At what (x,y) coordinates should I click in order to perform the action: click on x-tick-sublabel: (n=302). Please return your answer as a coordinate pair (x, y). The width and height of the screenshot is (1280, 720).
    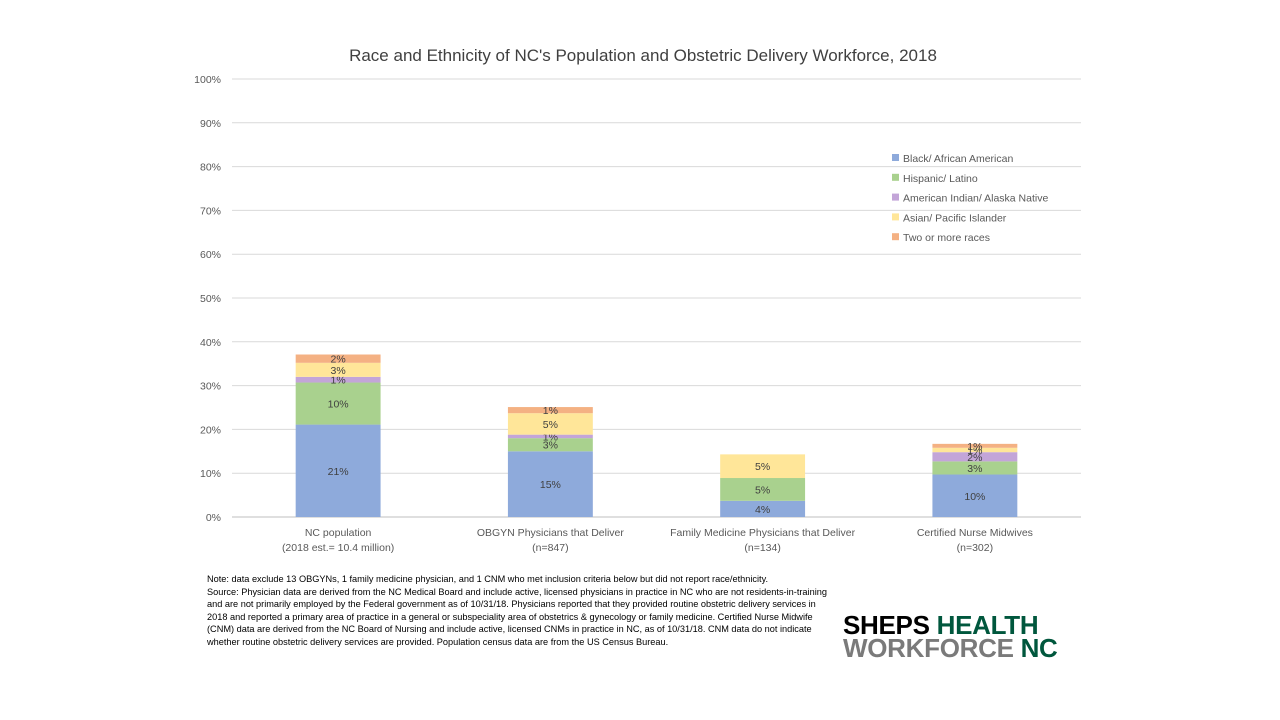
    Looking at the image, I should click on (975, 548).